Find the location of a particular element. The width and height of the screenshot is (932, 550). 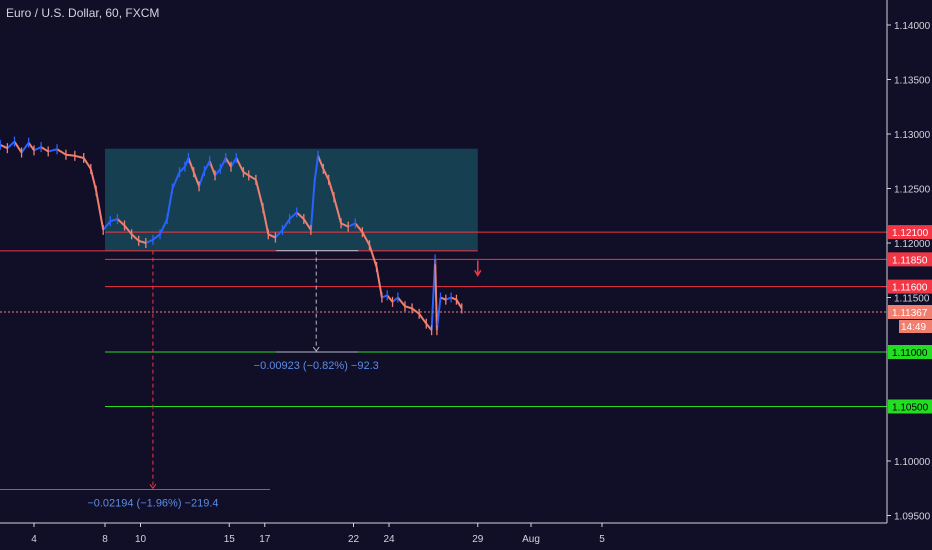

countdown-badge is located at coordinates (915, 326).